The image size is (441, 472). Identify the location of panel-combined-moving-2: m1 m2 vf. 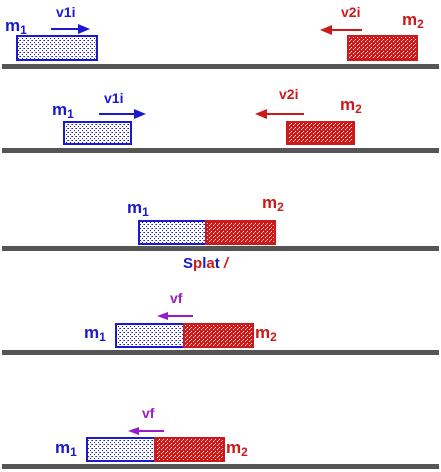
(220, 437).